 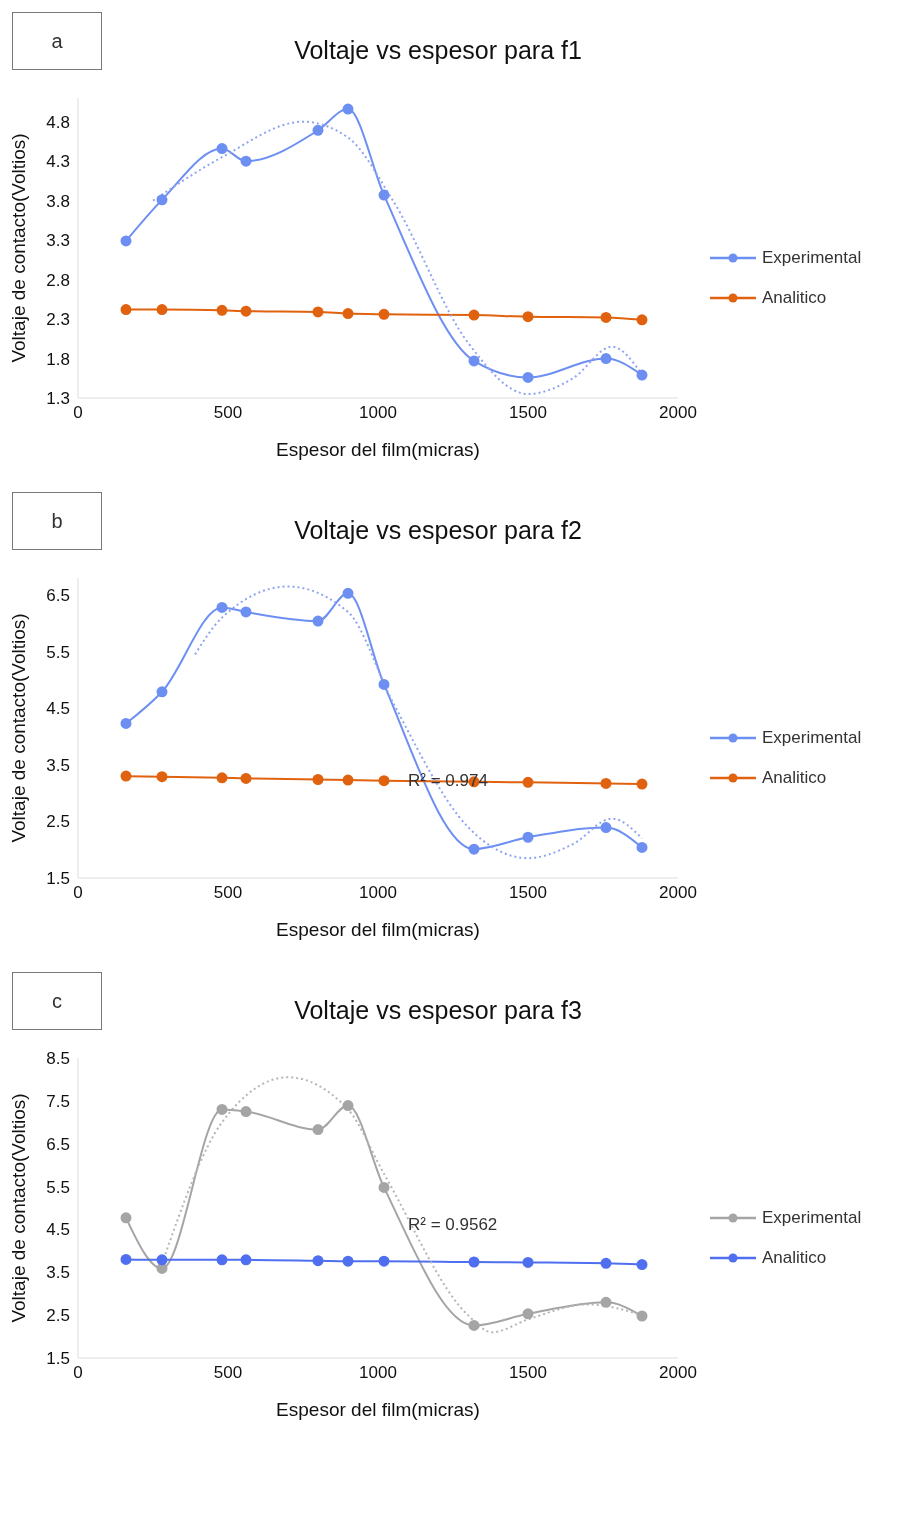 I want to click on y-tick-label: 8.5, so click(x=58, y=1059).